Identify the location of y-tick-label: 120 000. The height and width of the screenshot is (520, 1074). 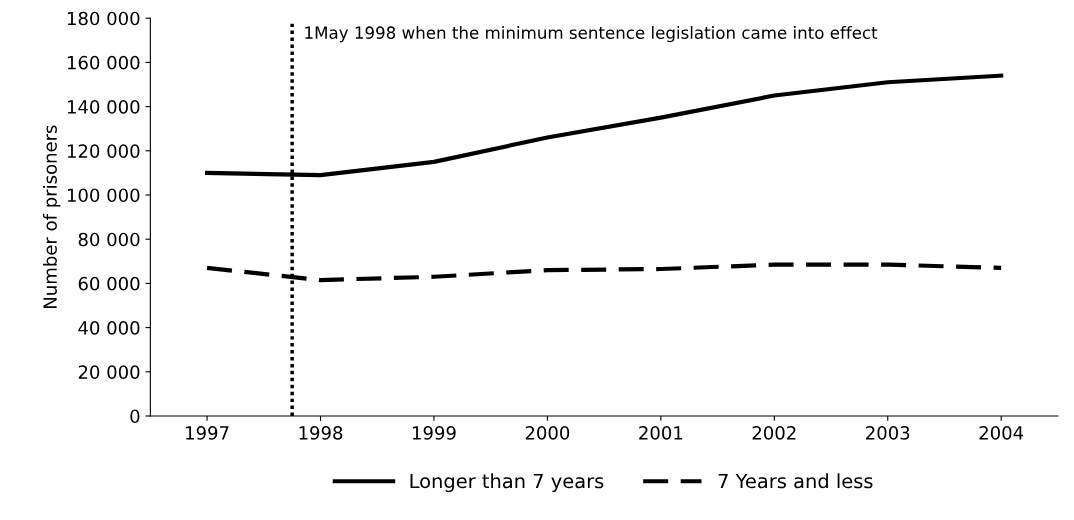
(103, 151).